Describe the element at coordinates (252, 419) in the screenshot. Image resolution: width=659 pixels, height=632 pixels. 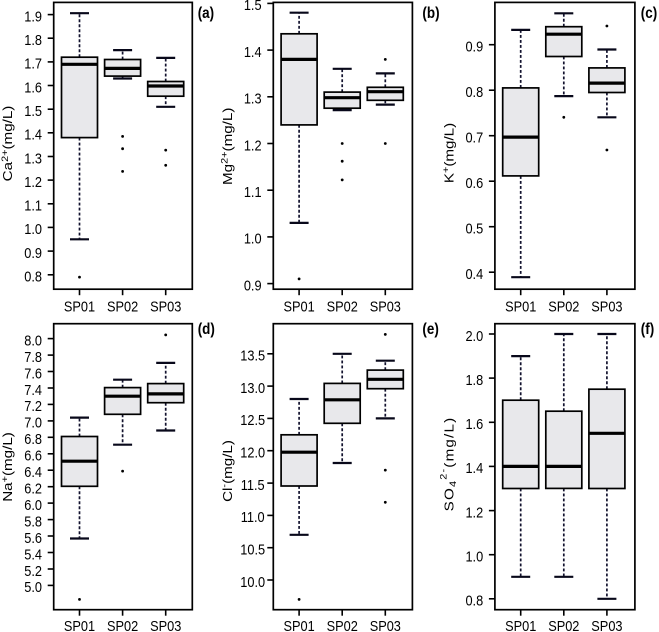
I see `svg-text: 12.5` at that location.